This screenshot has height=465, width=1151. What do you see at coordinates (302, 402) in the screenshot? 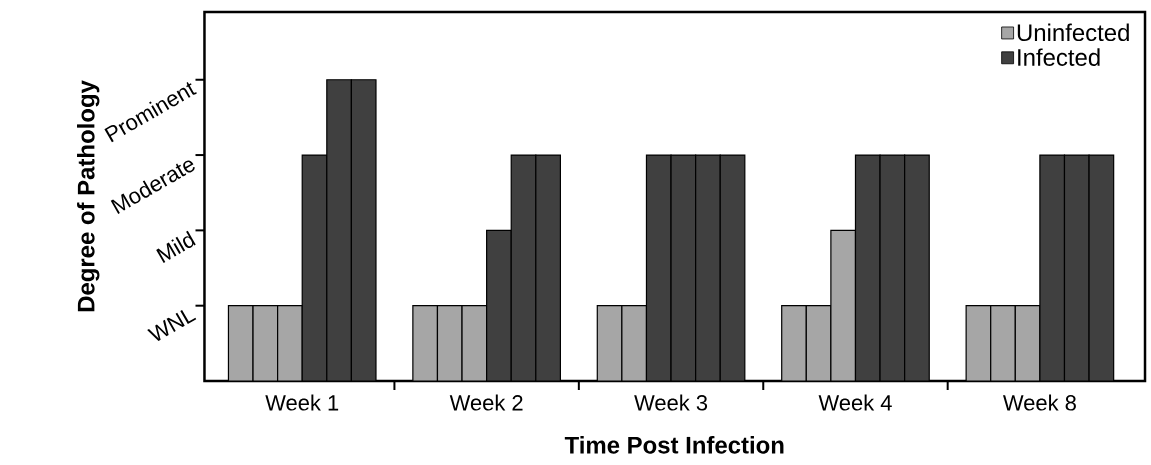
I see `x-tick-label: Week 1` at bounding box center [302, 402].